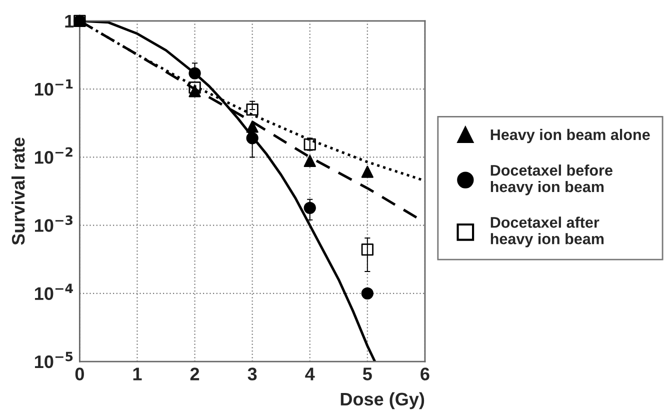 This screenshot has width=664, height=418. I want to click on x-tick-label: 3, so click(252, 374).